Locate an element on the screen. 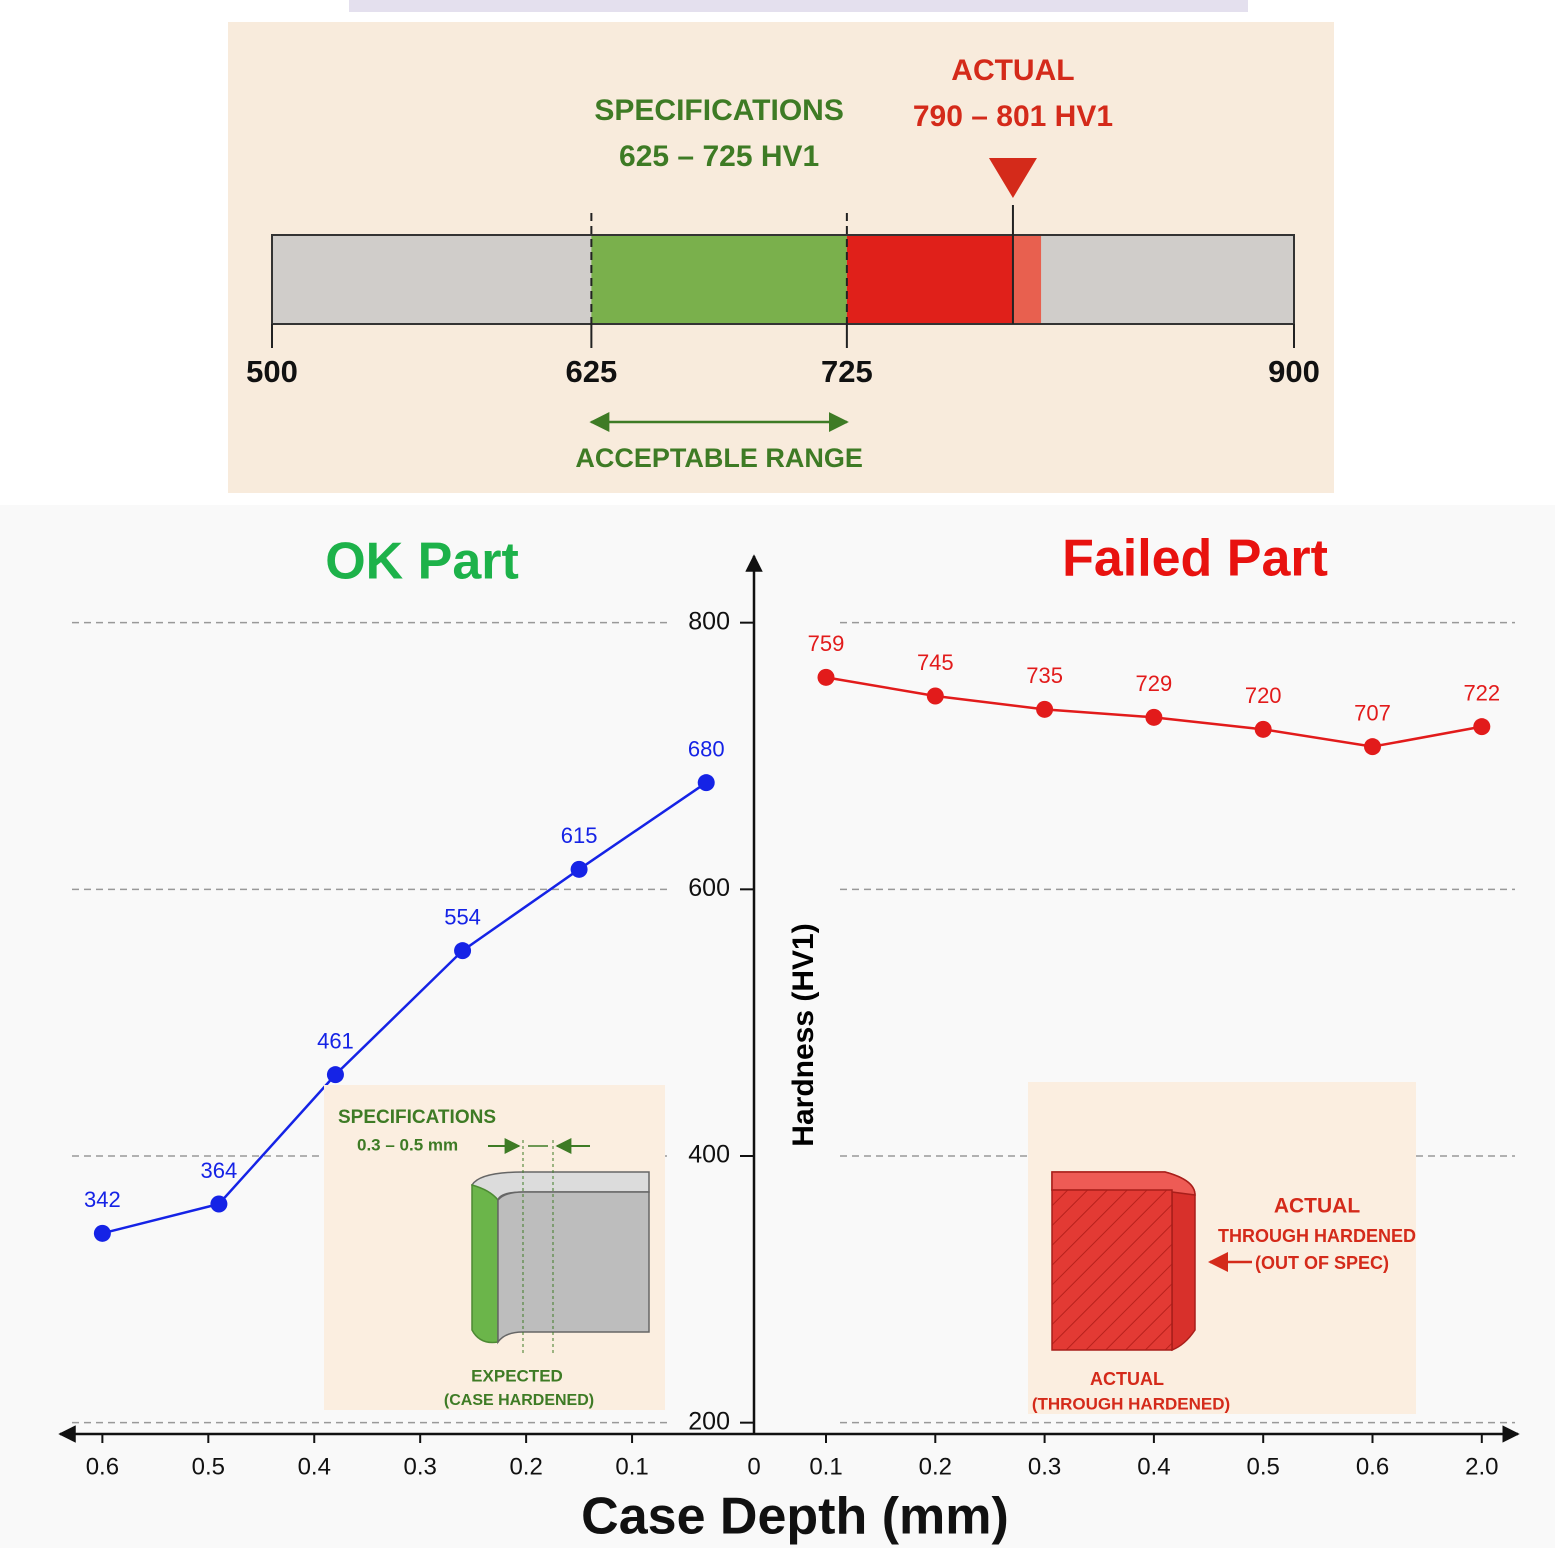 The image size is (1555, 1548). data-label: 342 is located at coordinates (102, 1199).